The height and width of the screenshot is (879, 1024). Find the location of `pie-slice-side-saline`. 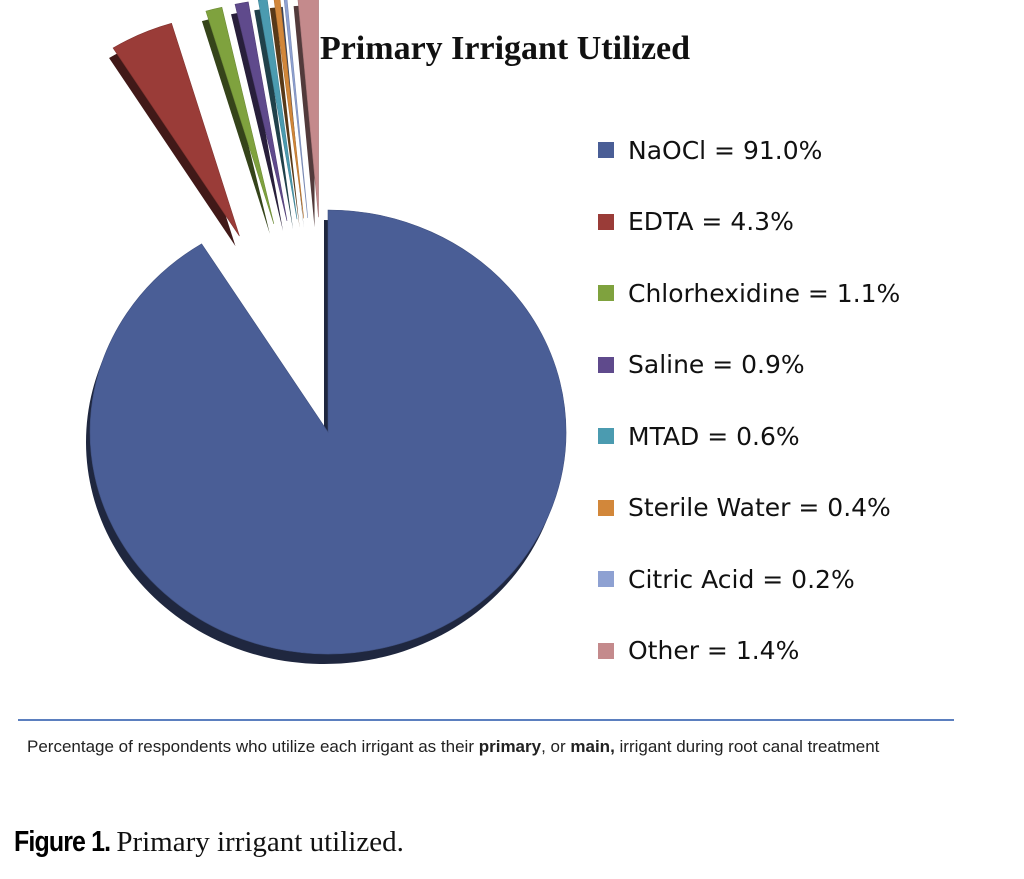

pie-slice-side-saline is located at coordinates (257, 121).